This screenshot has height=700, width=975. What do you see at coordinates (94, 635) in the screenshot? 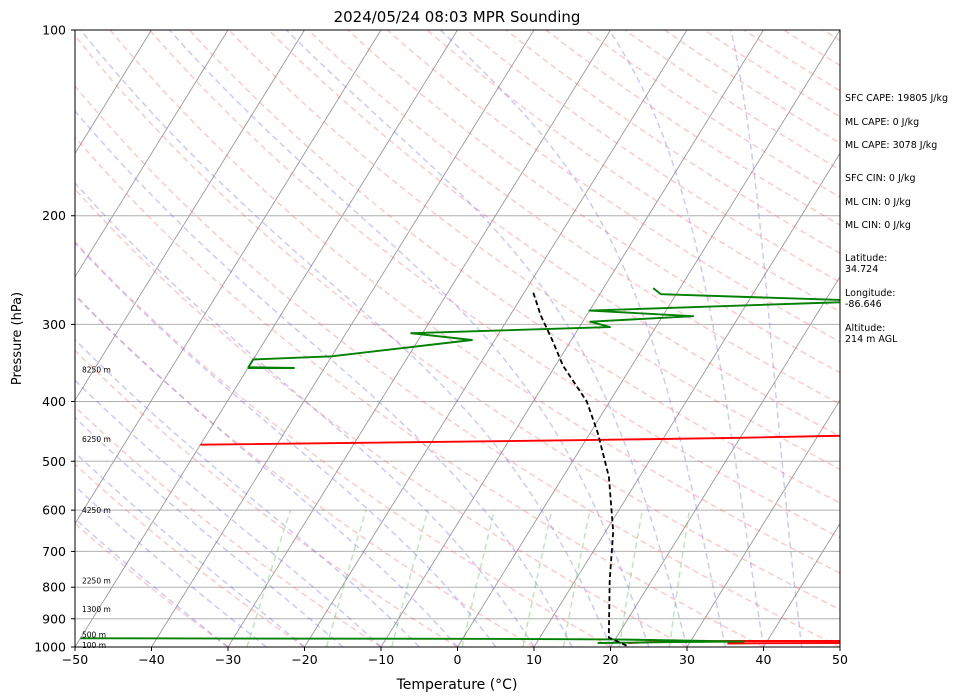
I see `height-label: 500 m` at bounding box center [94, 635].